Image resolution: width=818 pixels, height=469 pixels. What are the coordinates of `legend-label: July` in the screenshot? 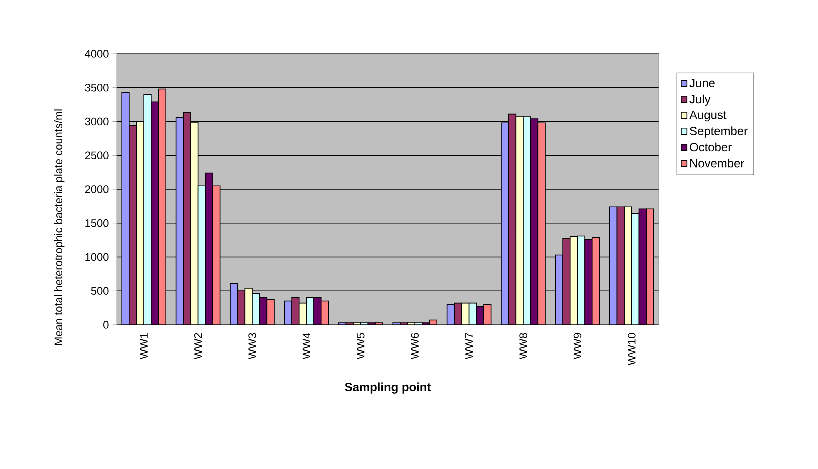 It's located at (700, 100).